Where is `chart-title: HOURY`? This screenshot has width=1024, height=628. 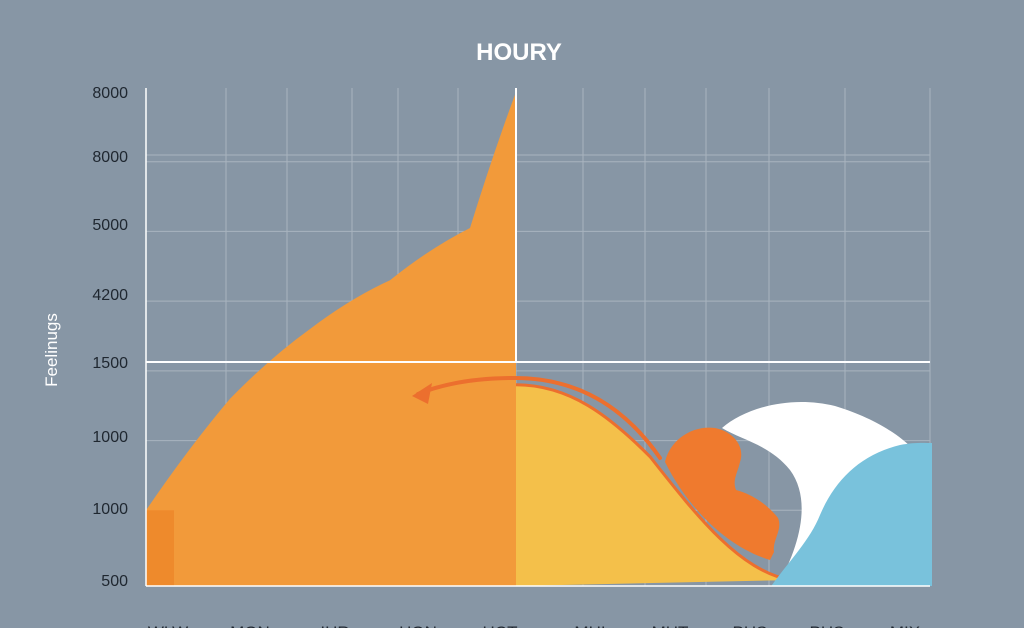
chart-title: HOURY is located at coordinates (519, 52).